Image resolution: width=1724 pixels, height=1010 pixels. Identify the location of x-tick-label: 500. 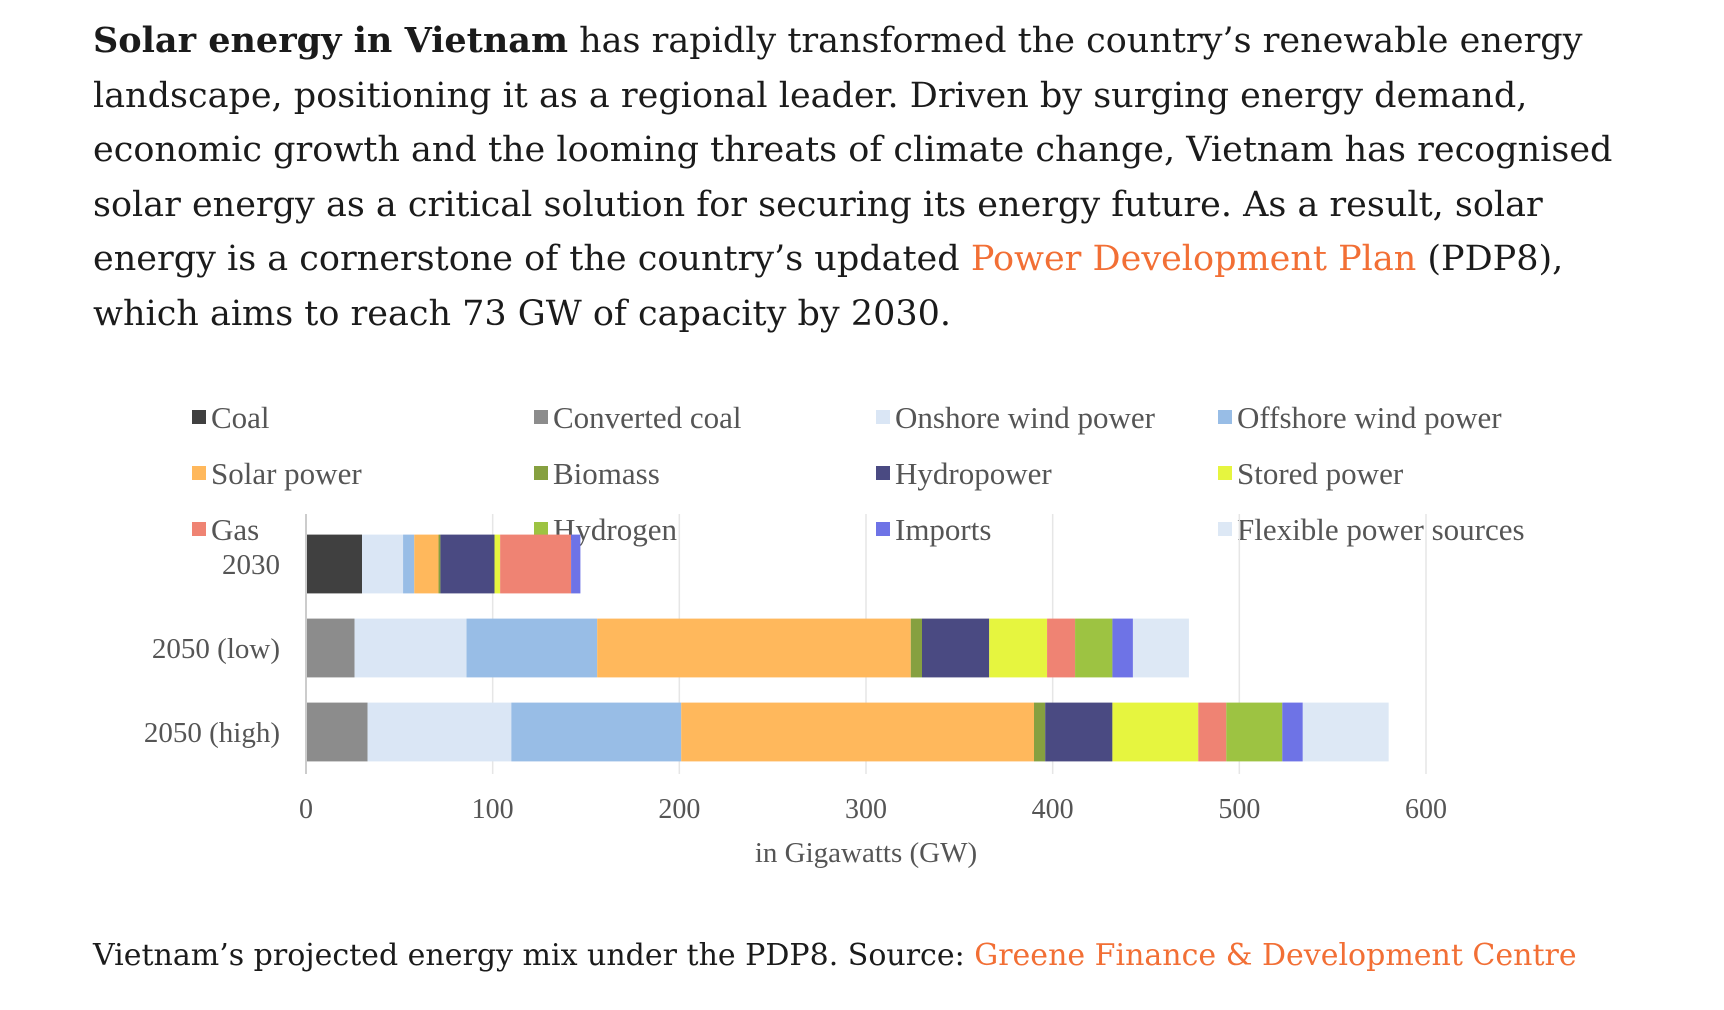
(1239, 809).